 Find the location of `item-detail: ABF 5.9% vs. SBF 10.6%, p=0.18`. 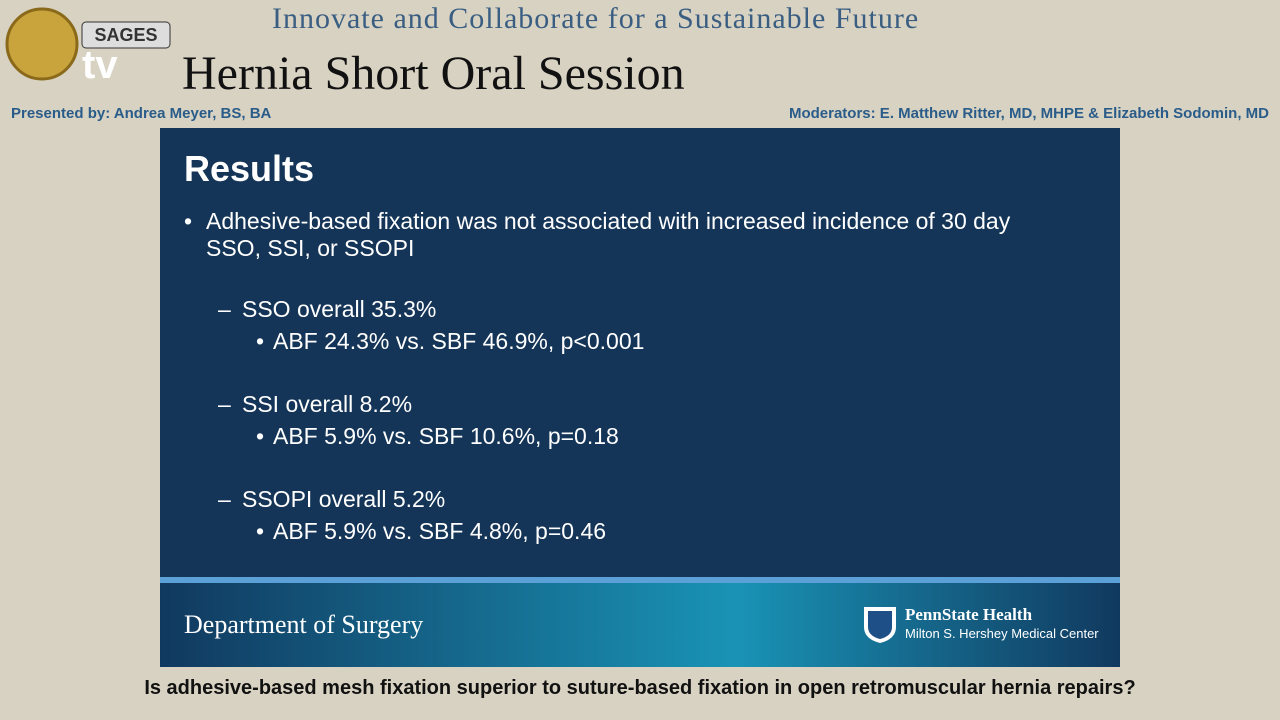

item-detail: ABF 5.9% vs. SBF 10.6%, p=0.18 is located at coordinates (446, 436).